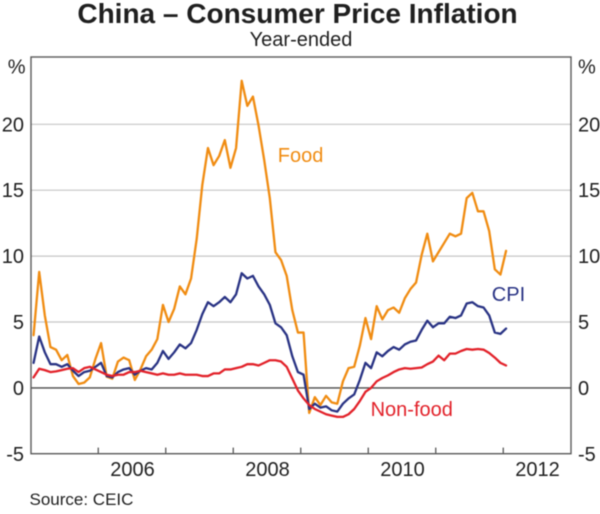  What do you see at coordinates (82, 499) in the screenshot?
I see `svg-text: Source: CEIC` at bounding box center [82, 499].